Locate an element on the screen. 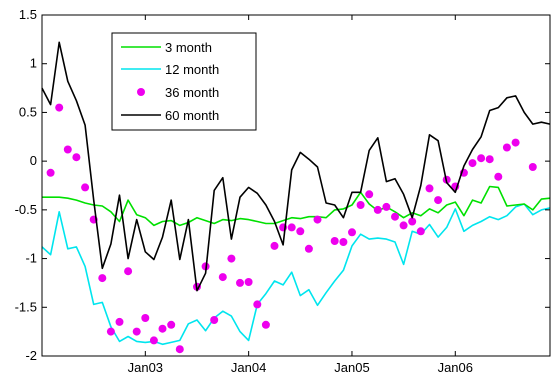 The image size is (551, 374). legend-label-36-month: 36 month is located at coordinates (192, 92).